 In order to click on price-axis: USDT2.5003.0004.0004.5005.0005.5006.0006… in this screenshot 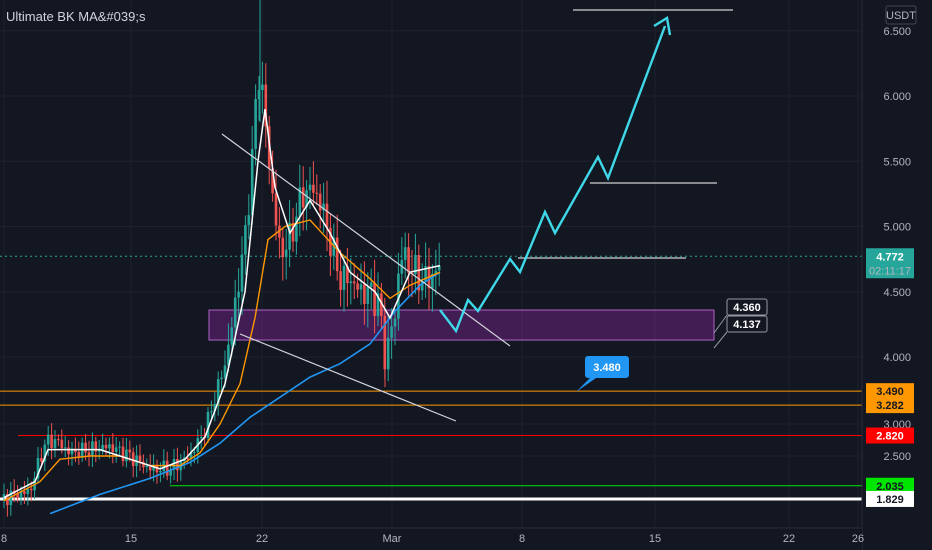, I will do `click(896, 275)`.